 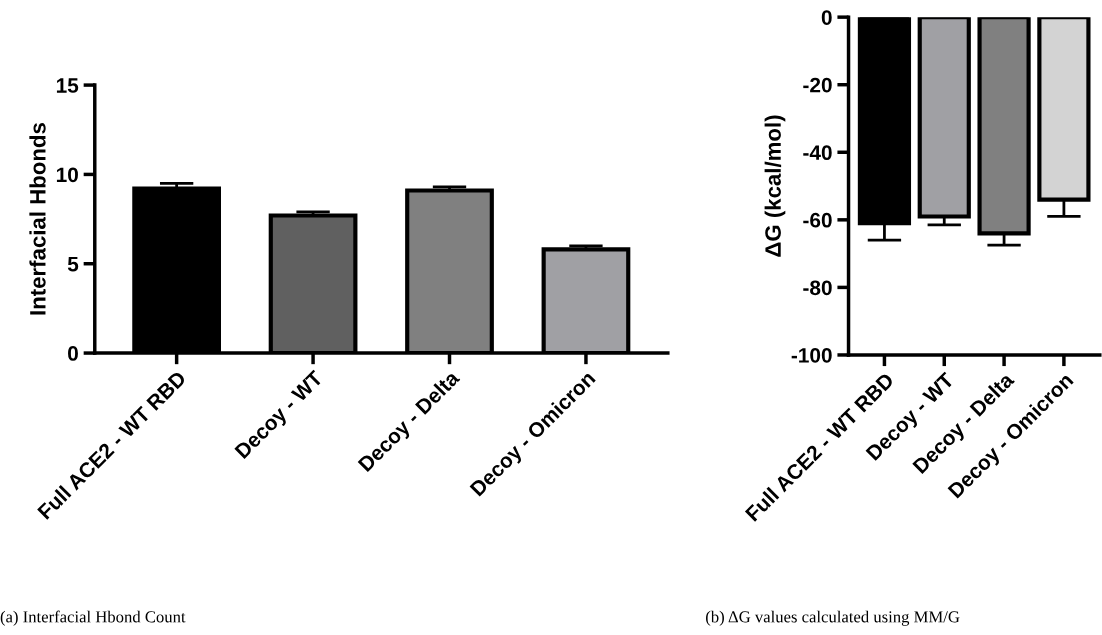 What do you see at coordinates (817, 85) in the screenshot?
I see `y-tick-label: -20` at bounding box center [817, 85].